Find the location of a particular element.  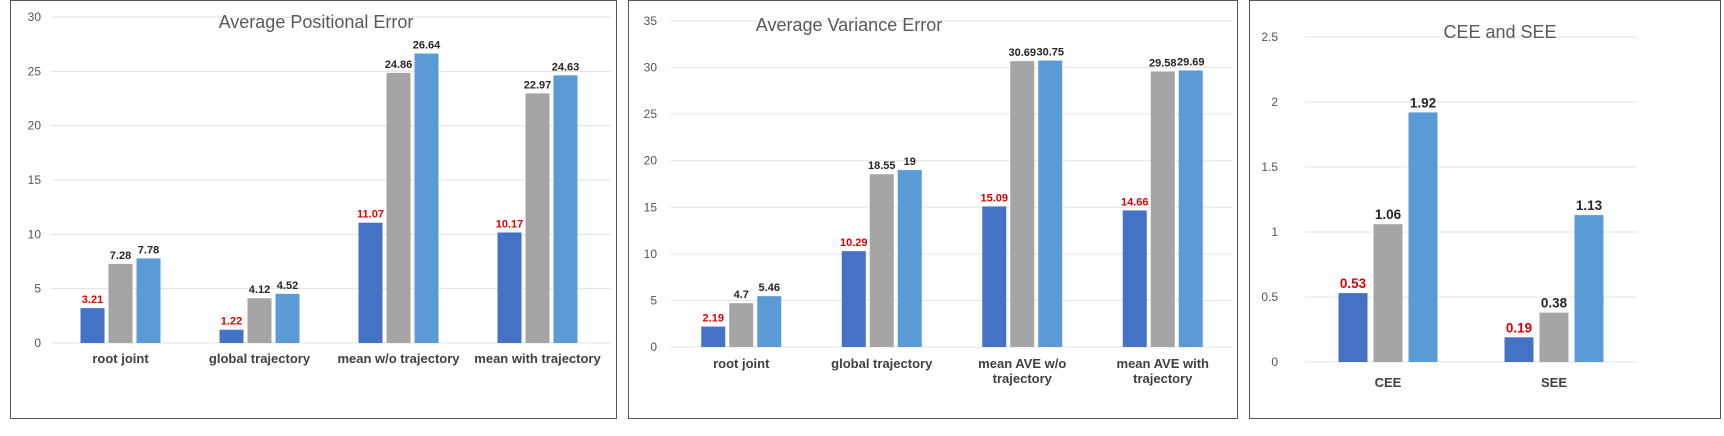

data-label: 24.63 is located at coordinates (566, 67).